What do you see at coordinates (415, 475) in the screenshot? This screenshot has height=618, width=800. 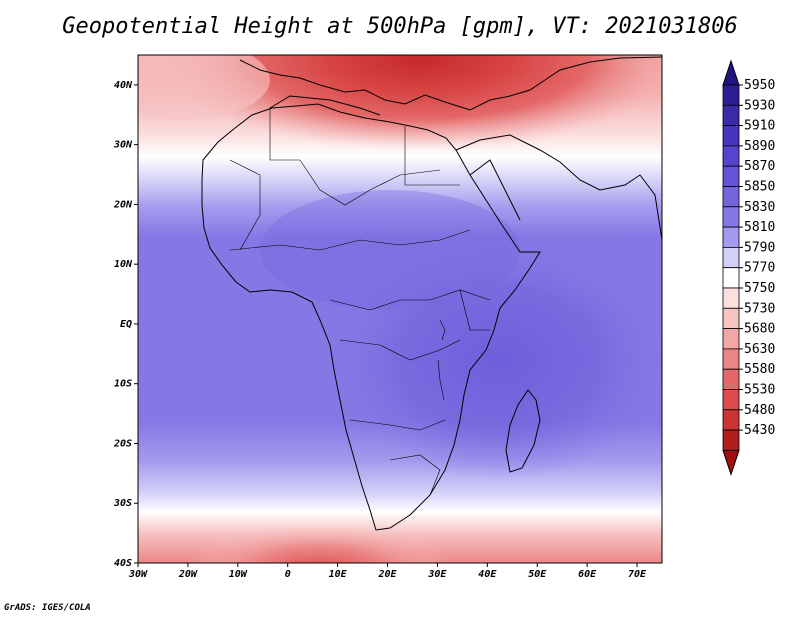 I see `border-southern-africa` at bounding box center [415, 475].